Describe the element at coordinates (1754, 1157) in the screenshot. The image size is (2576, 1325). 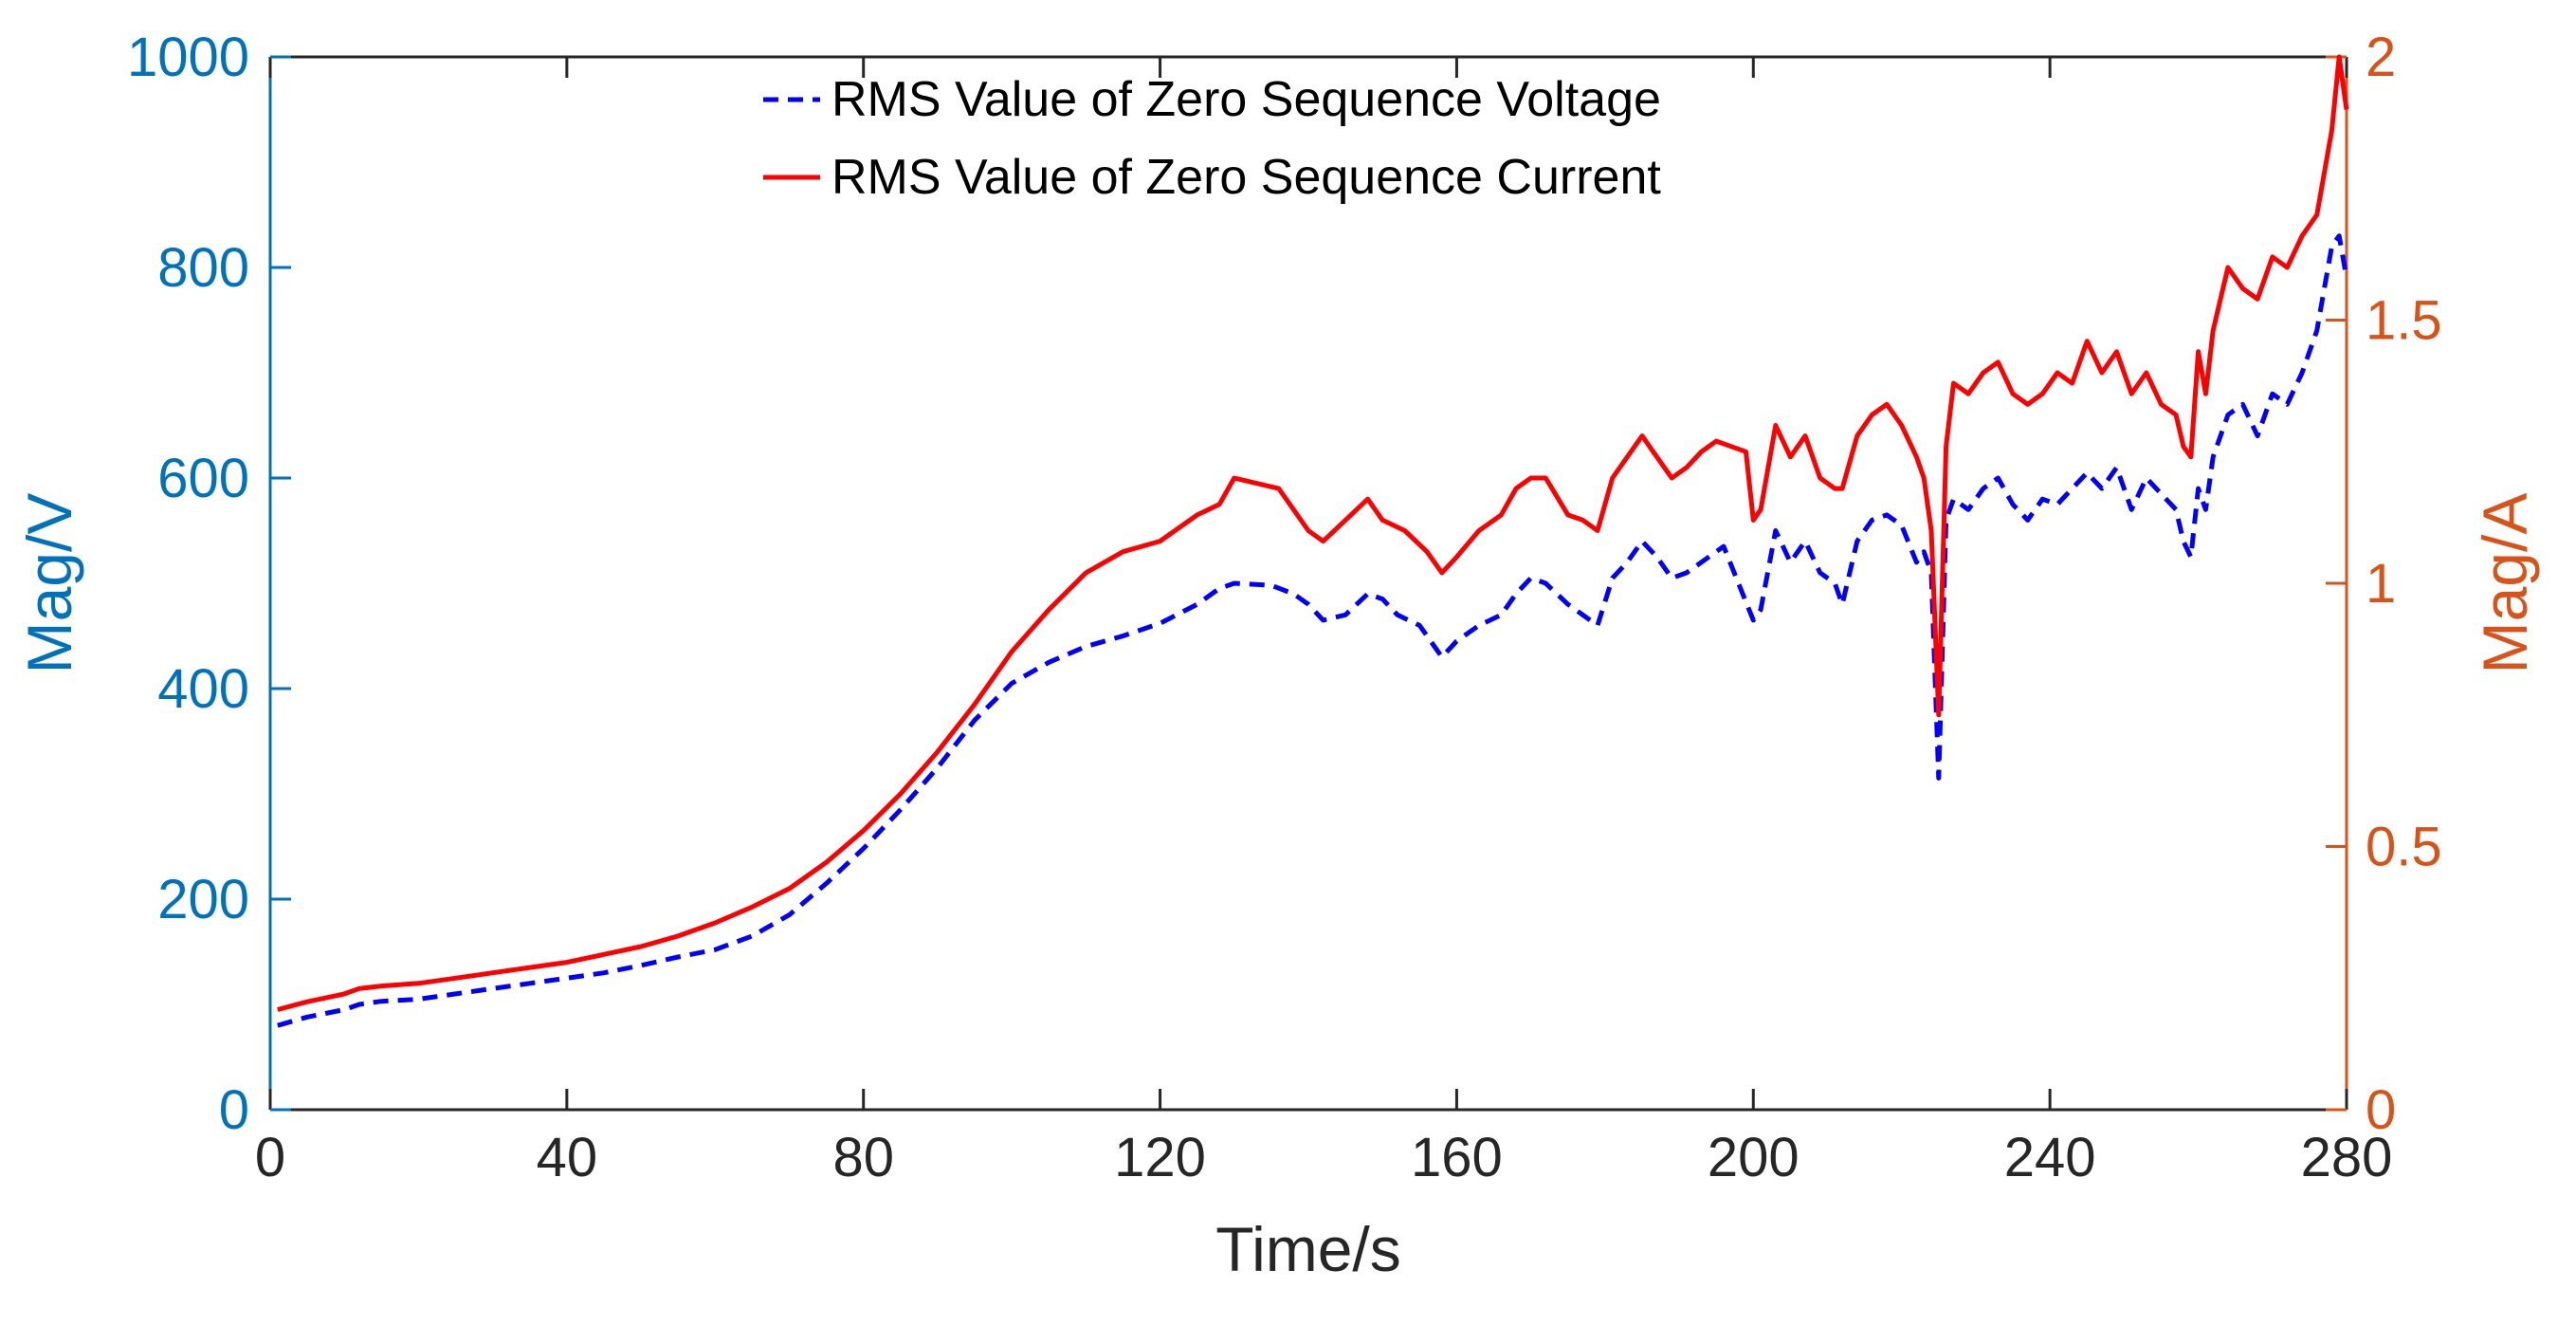
I see `x-tick-label: 200` at that location.